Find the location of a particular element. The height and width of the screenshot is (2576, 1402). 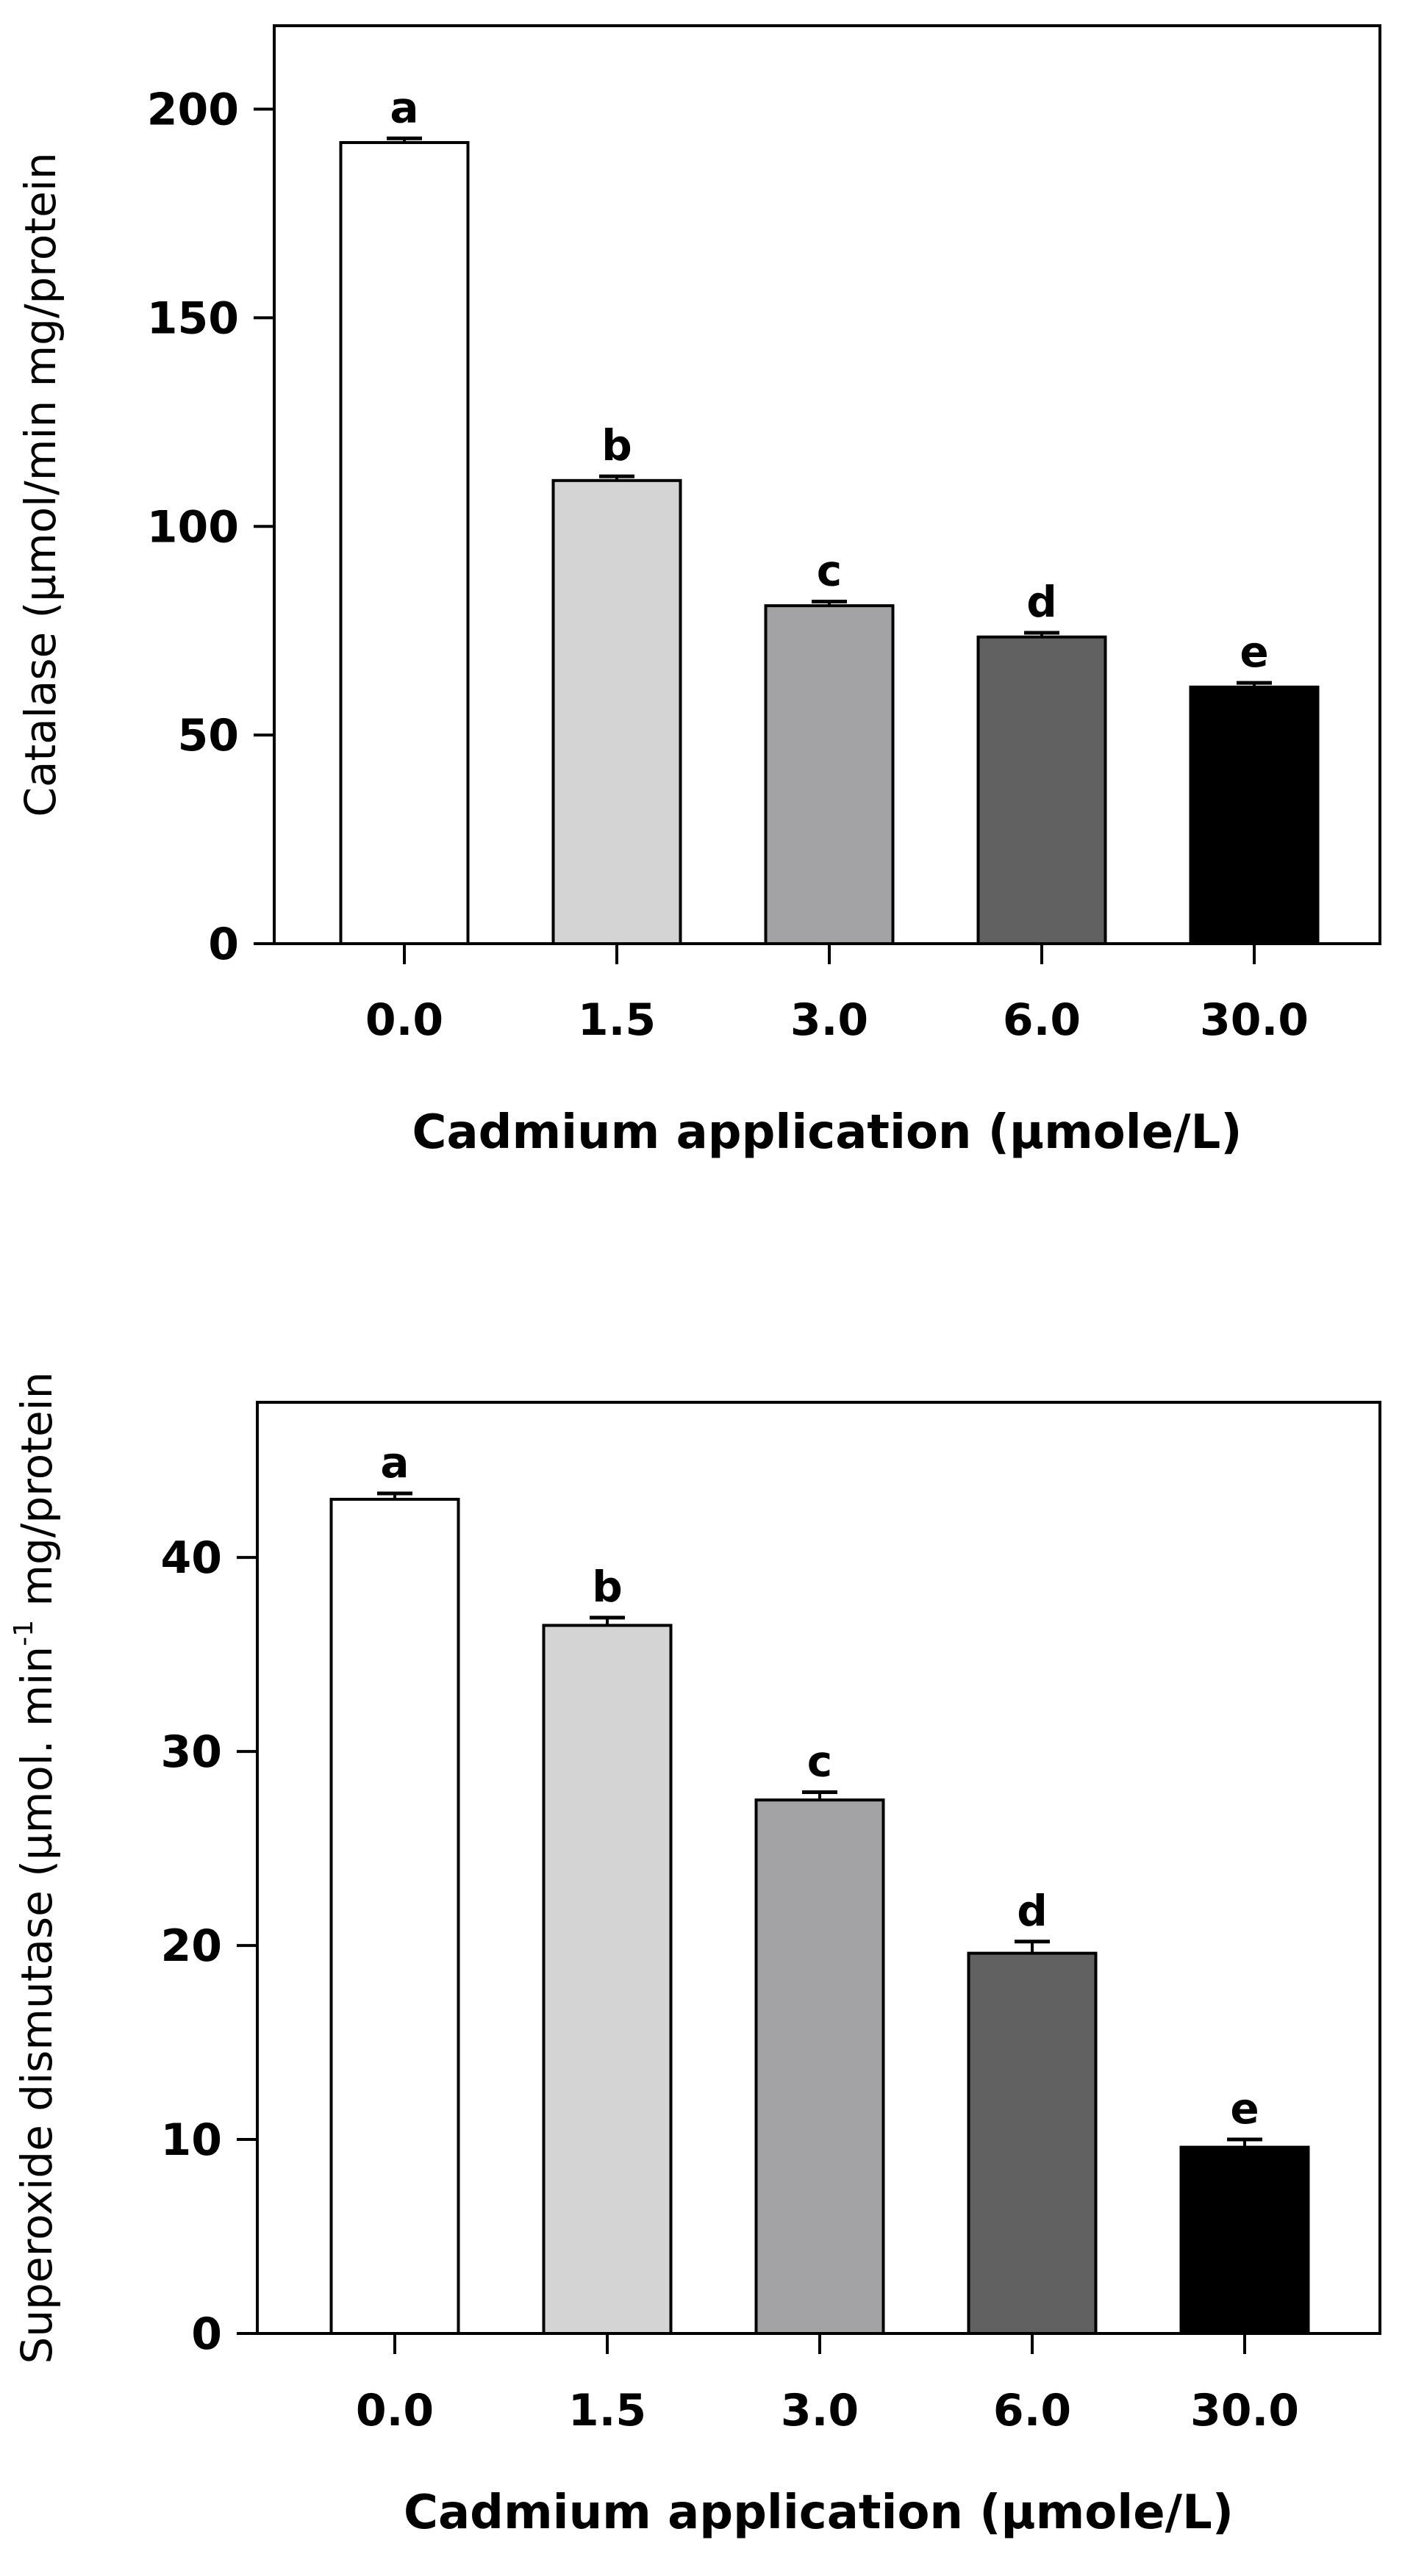

y-tick-label: 20 is located at coordinates (192, 1946).